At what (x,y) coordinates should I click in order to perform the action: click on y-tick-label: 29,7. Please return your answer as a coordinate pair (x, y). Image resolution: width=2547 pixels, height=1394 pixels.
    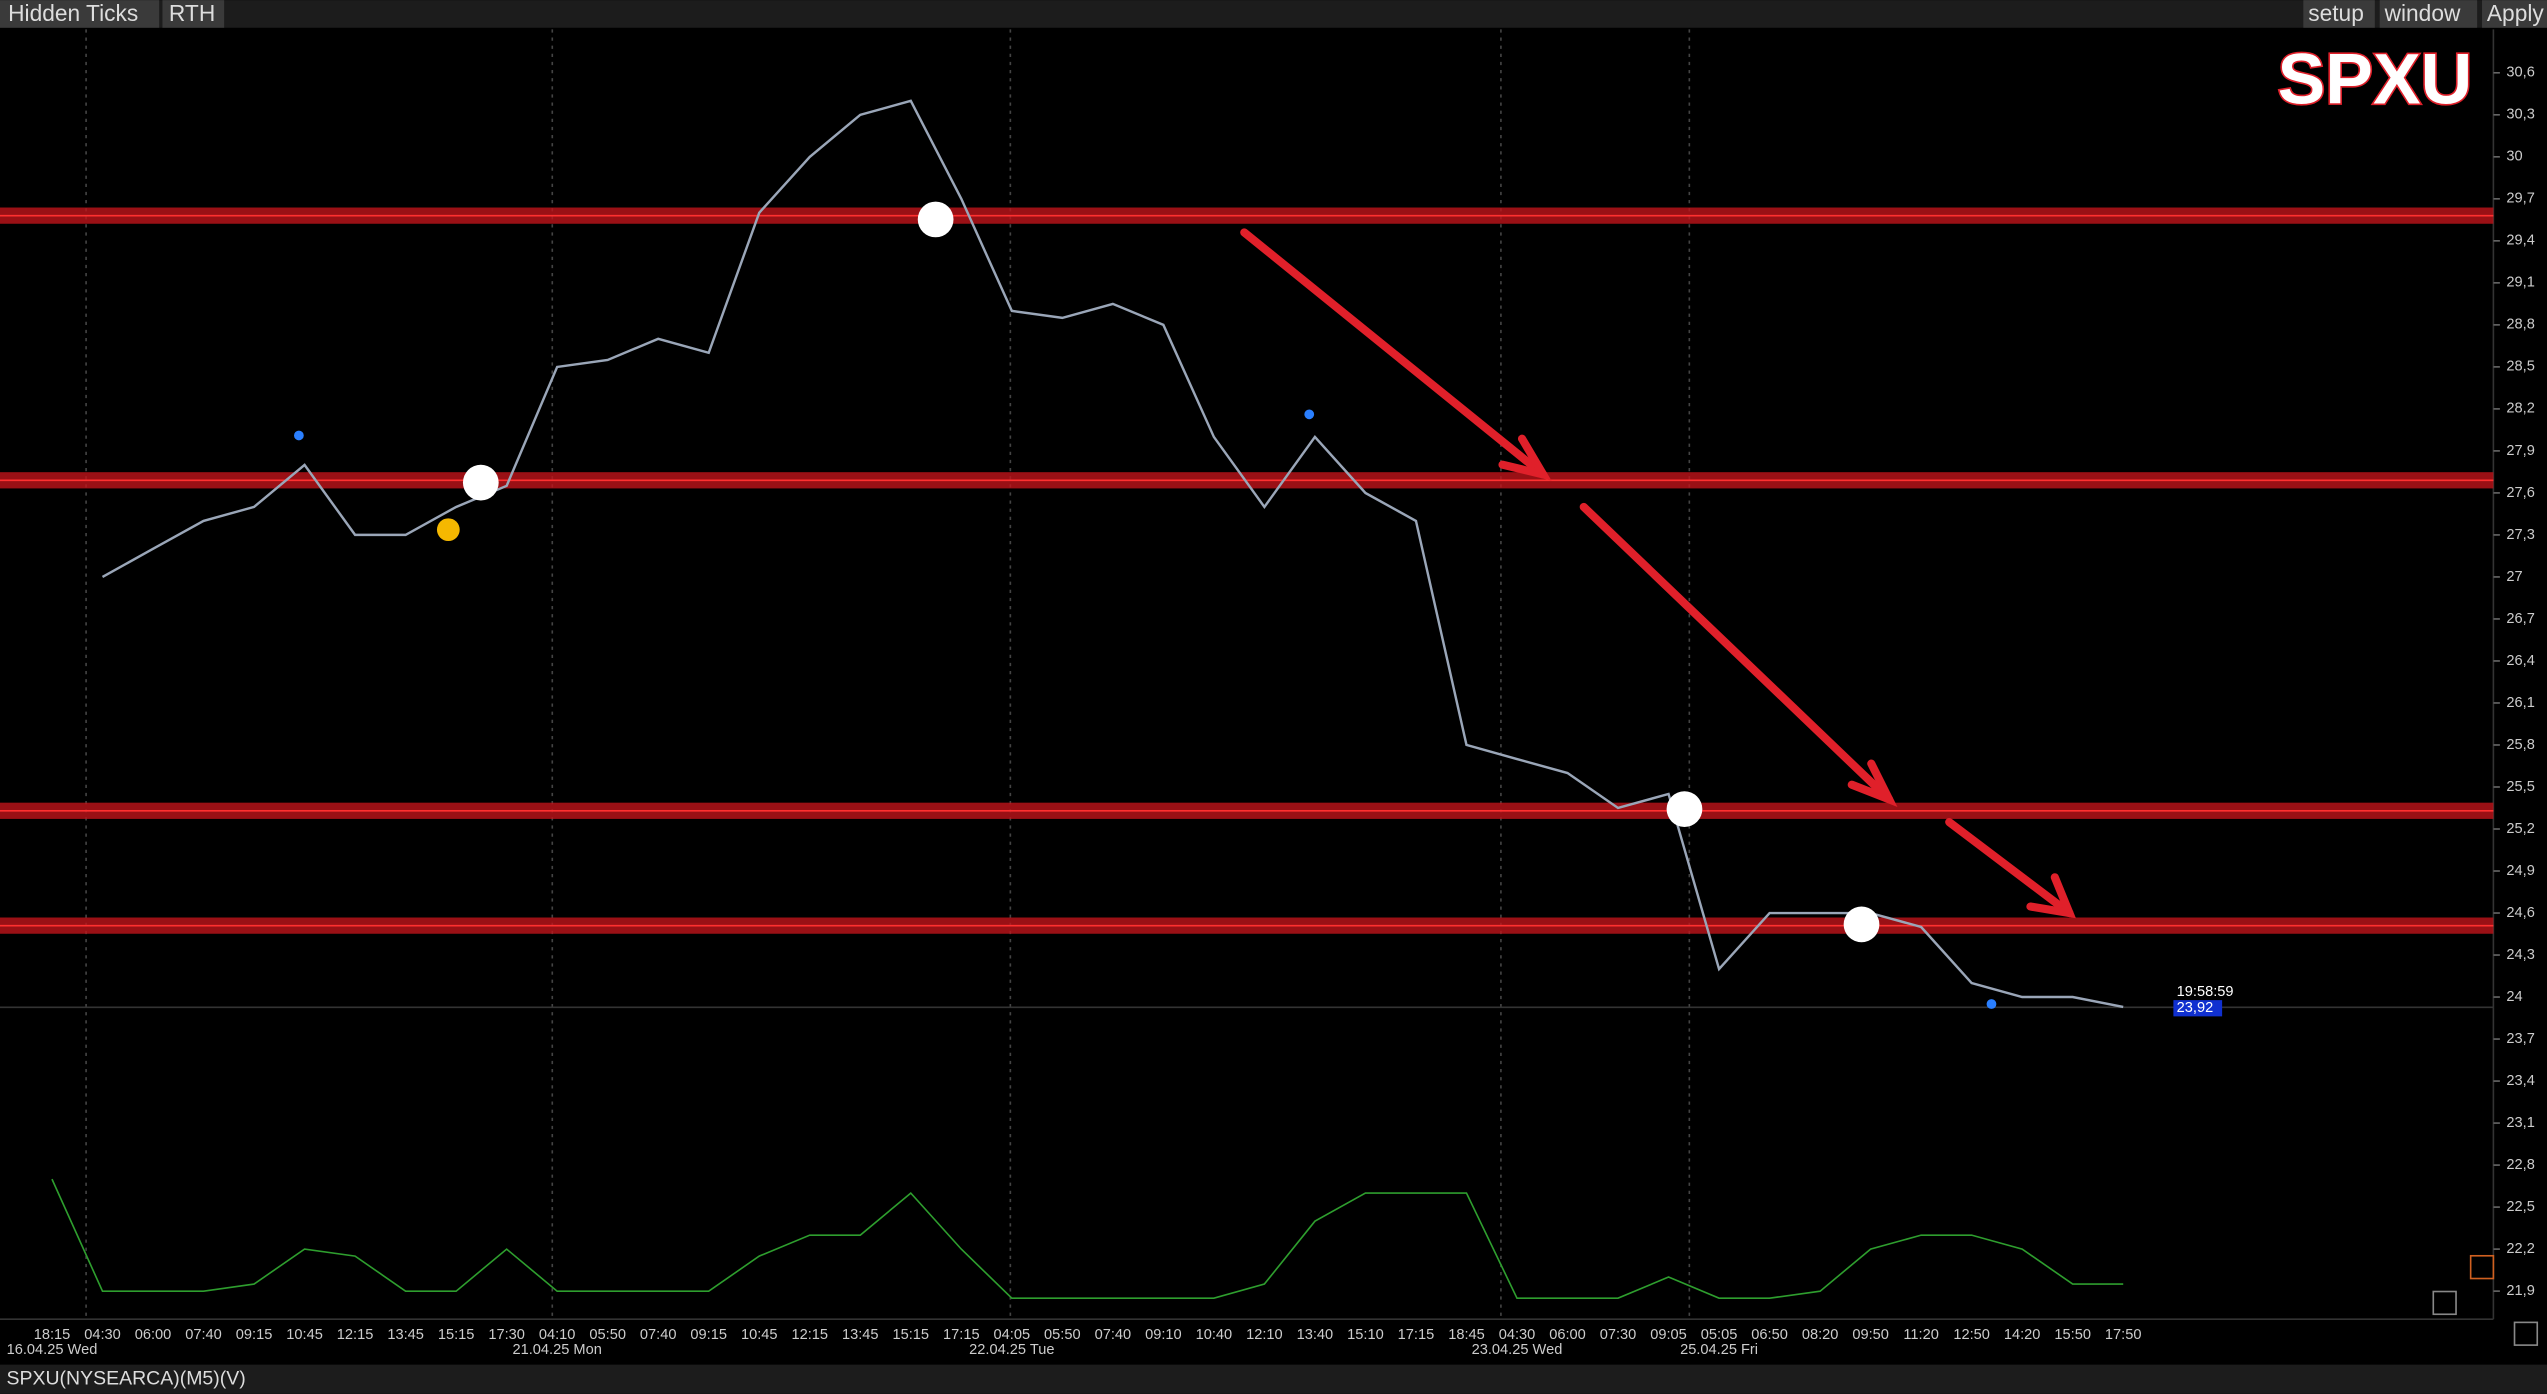
    Looking at the image, I should click on (2520, 199).